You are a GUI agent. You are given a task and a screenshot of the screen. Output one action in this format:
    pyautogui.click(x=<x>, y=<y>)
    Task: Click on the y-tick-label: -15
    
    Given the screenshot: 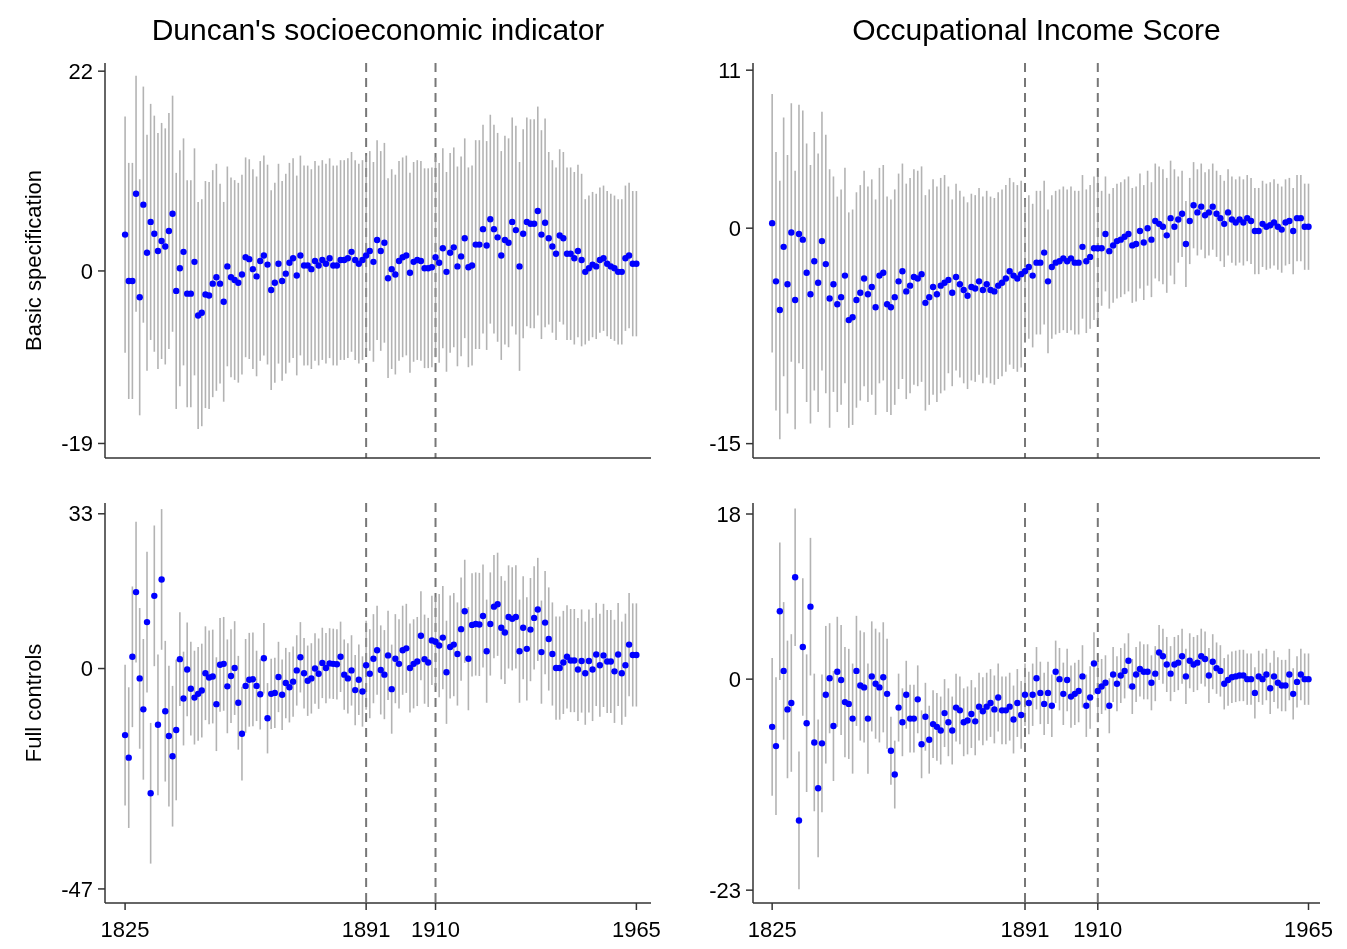 What is the action you would take?
    pyautogui.click(x=725, y=444)
    